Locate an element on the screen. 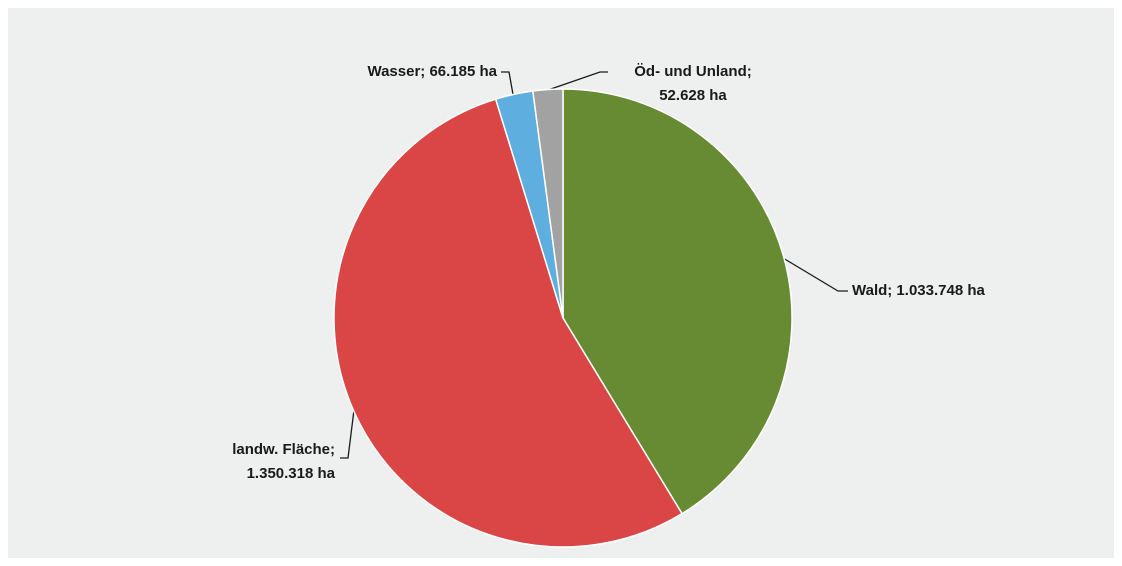 This screenshot has width=1122, height=566. data-label: landw. Fläche; is located at coordinates (283, 449).